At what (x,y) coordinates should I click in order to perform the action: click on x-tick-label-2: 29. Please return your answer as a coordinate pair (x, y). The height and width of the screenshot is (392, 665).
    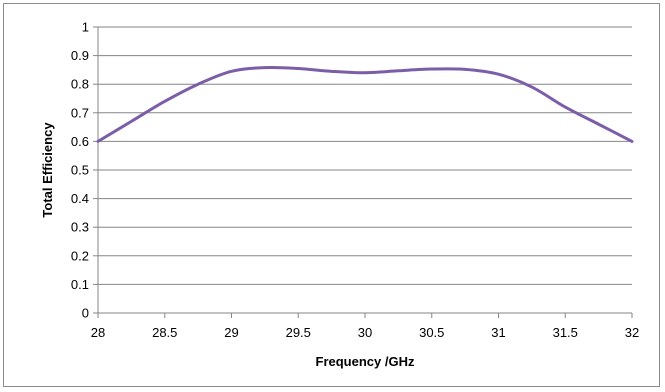
    Looking at the image, I should click on (231, 332).